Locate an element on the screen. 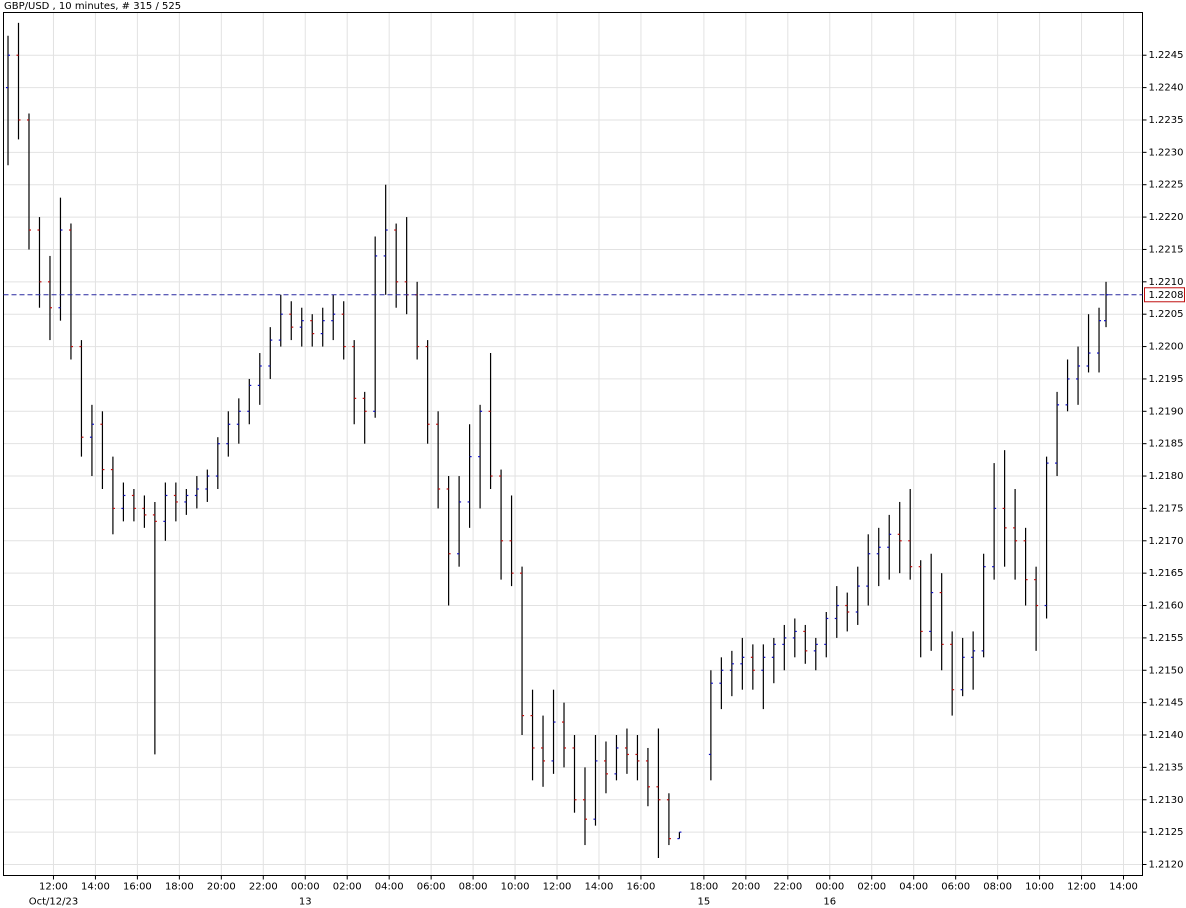 The height and width of the screenshot is (908, 1186). date-label: 15 is located at coordinates (704, 902).